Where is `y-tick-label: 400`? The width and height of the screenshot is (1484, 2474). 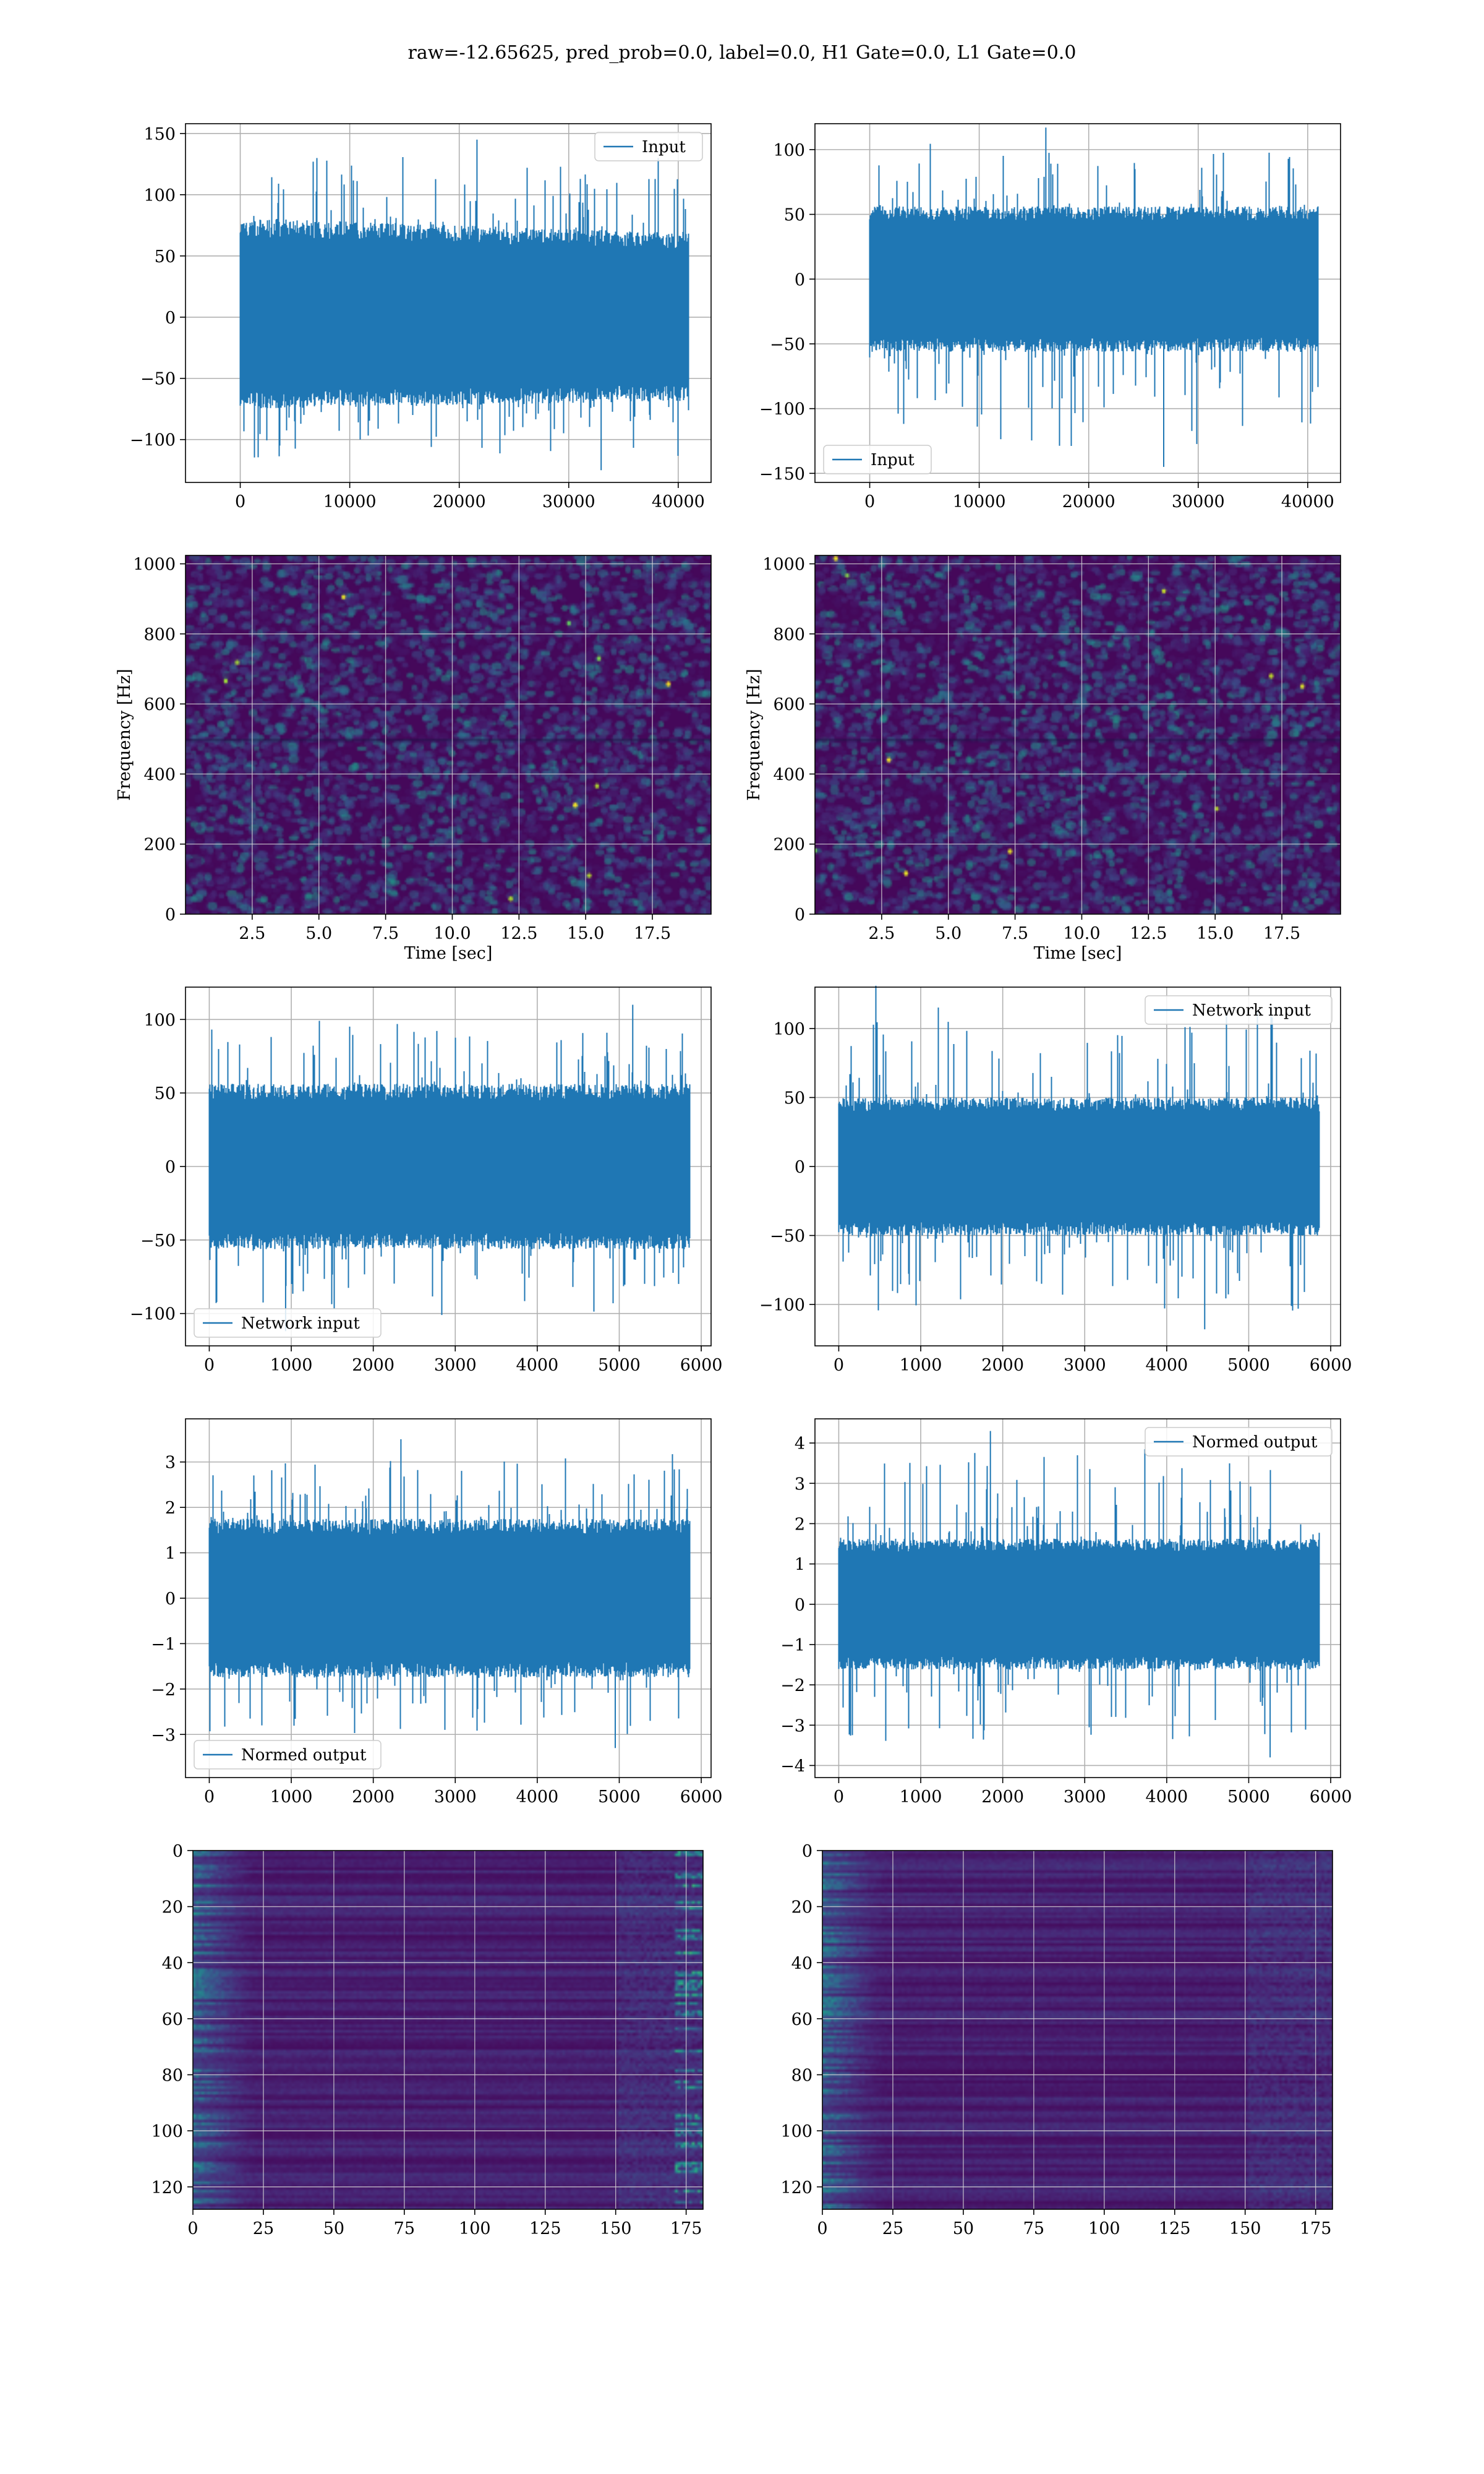
y-tick-label: 400 is located at coordinates (159, 774).